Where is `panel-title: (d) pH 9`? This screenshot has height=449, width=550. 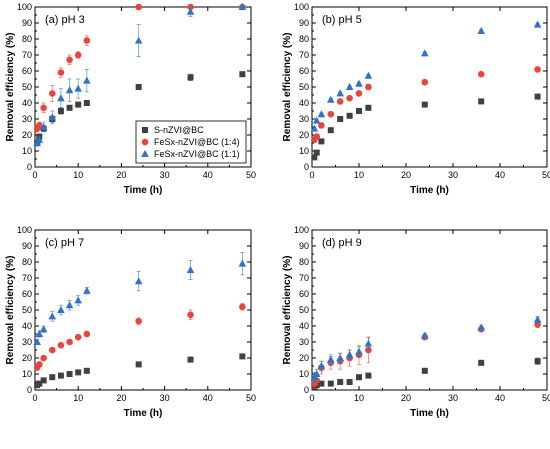
panel-title: (d) pH 9 is located at coordinates (342, 243).